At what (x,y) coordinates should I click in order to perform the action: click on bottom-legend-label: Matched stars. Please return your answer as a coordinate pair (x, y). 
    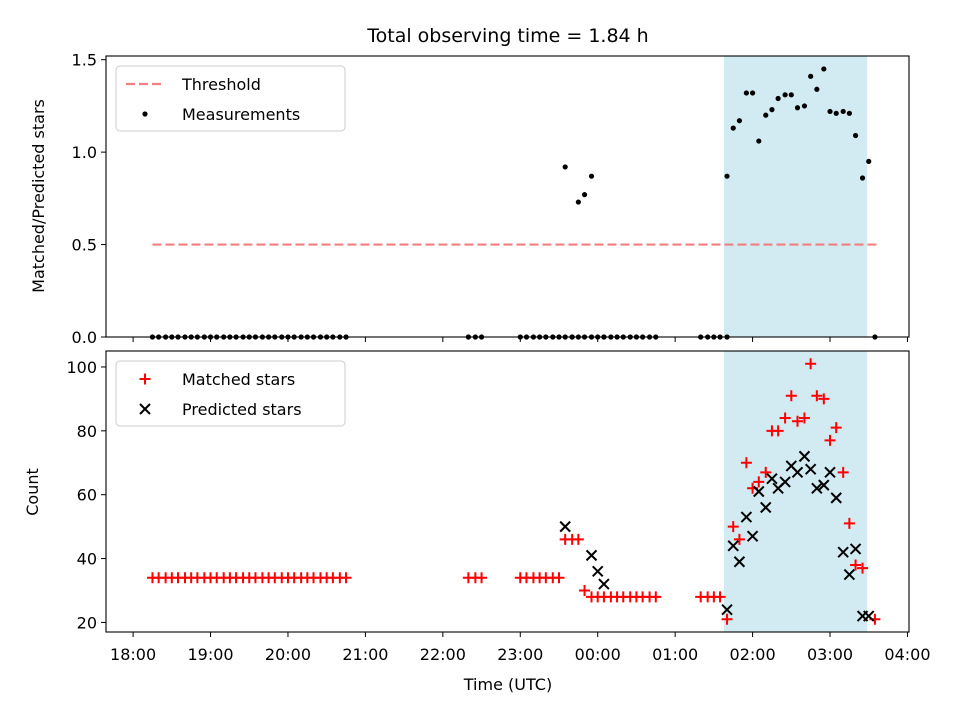
    Looking at the image, I should click on (238, 379).